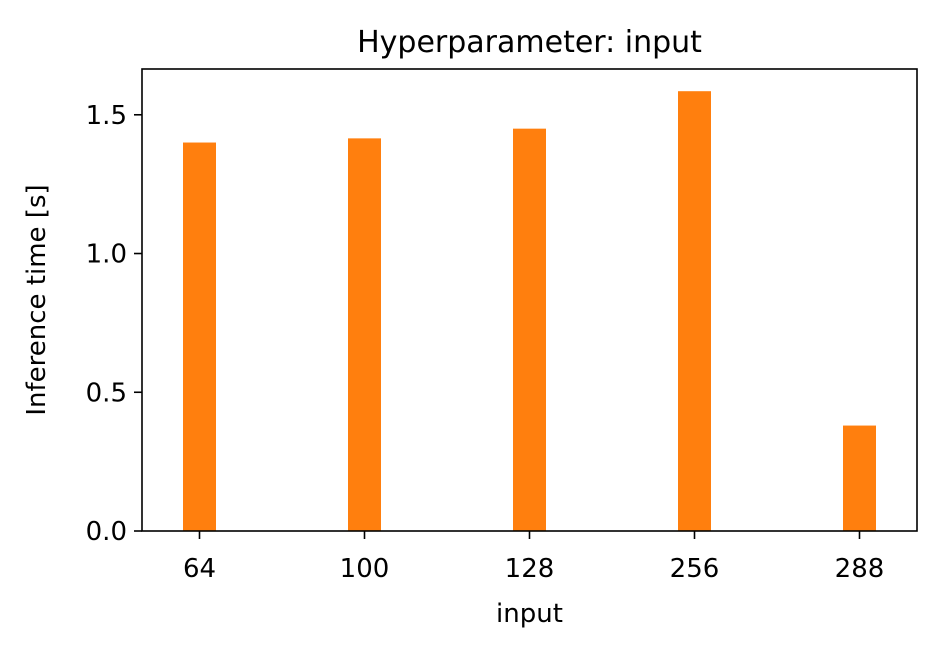 The width and height of the screenshot is (937, 650). What do you see at coordinates (529, 614) in the screenshot?
I see `x-axis-label: input` at bounding box center [529, 614].